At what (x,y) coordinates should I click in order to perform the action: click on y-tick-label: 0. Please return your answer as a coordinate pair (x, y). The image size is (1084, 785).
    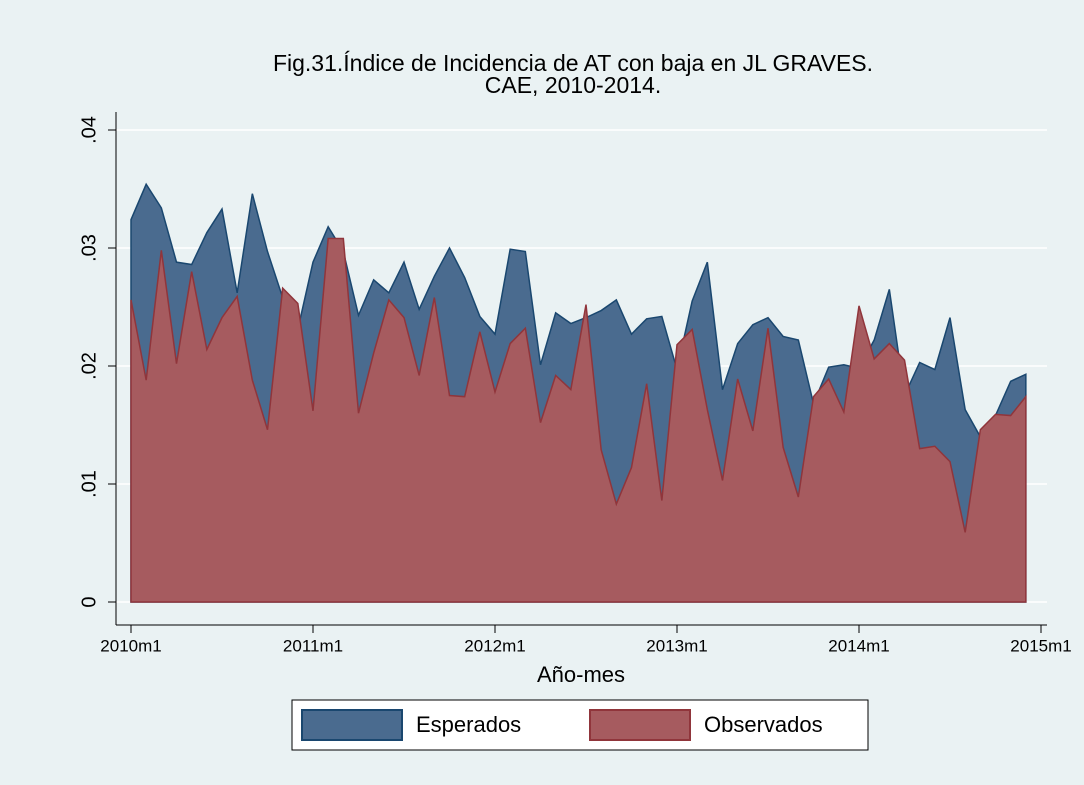
    Looking at the image, I should click on (89, 601).